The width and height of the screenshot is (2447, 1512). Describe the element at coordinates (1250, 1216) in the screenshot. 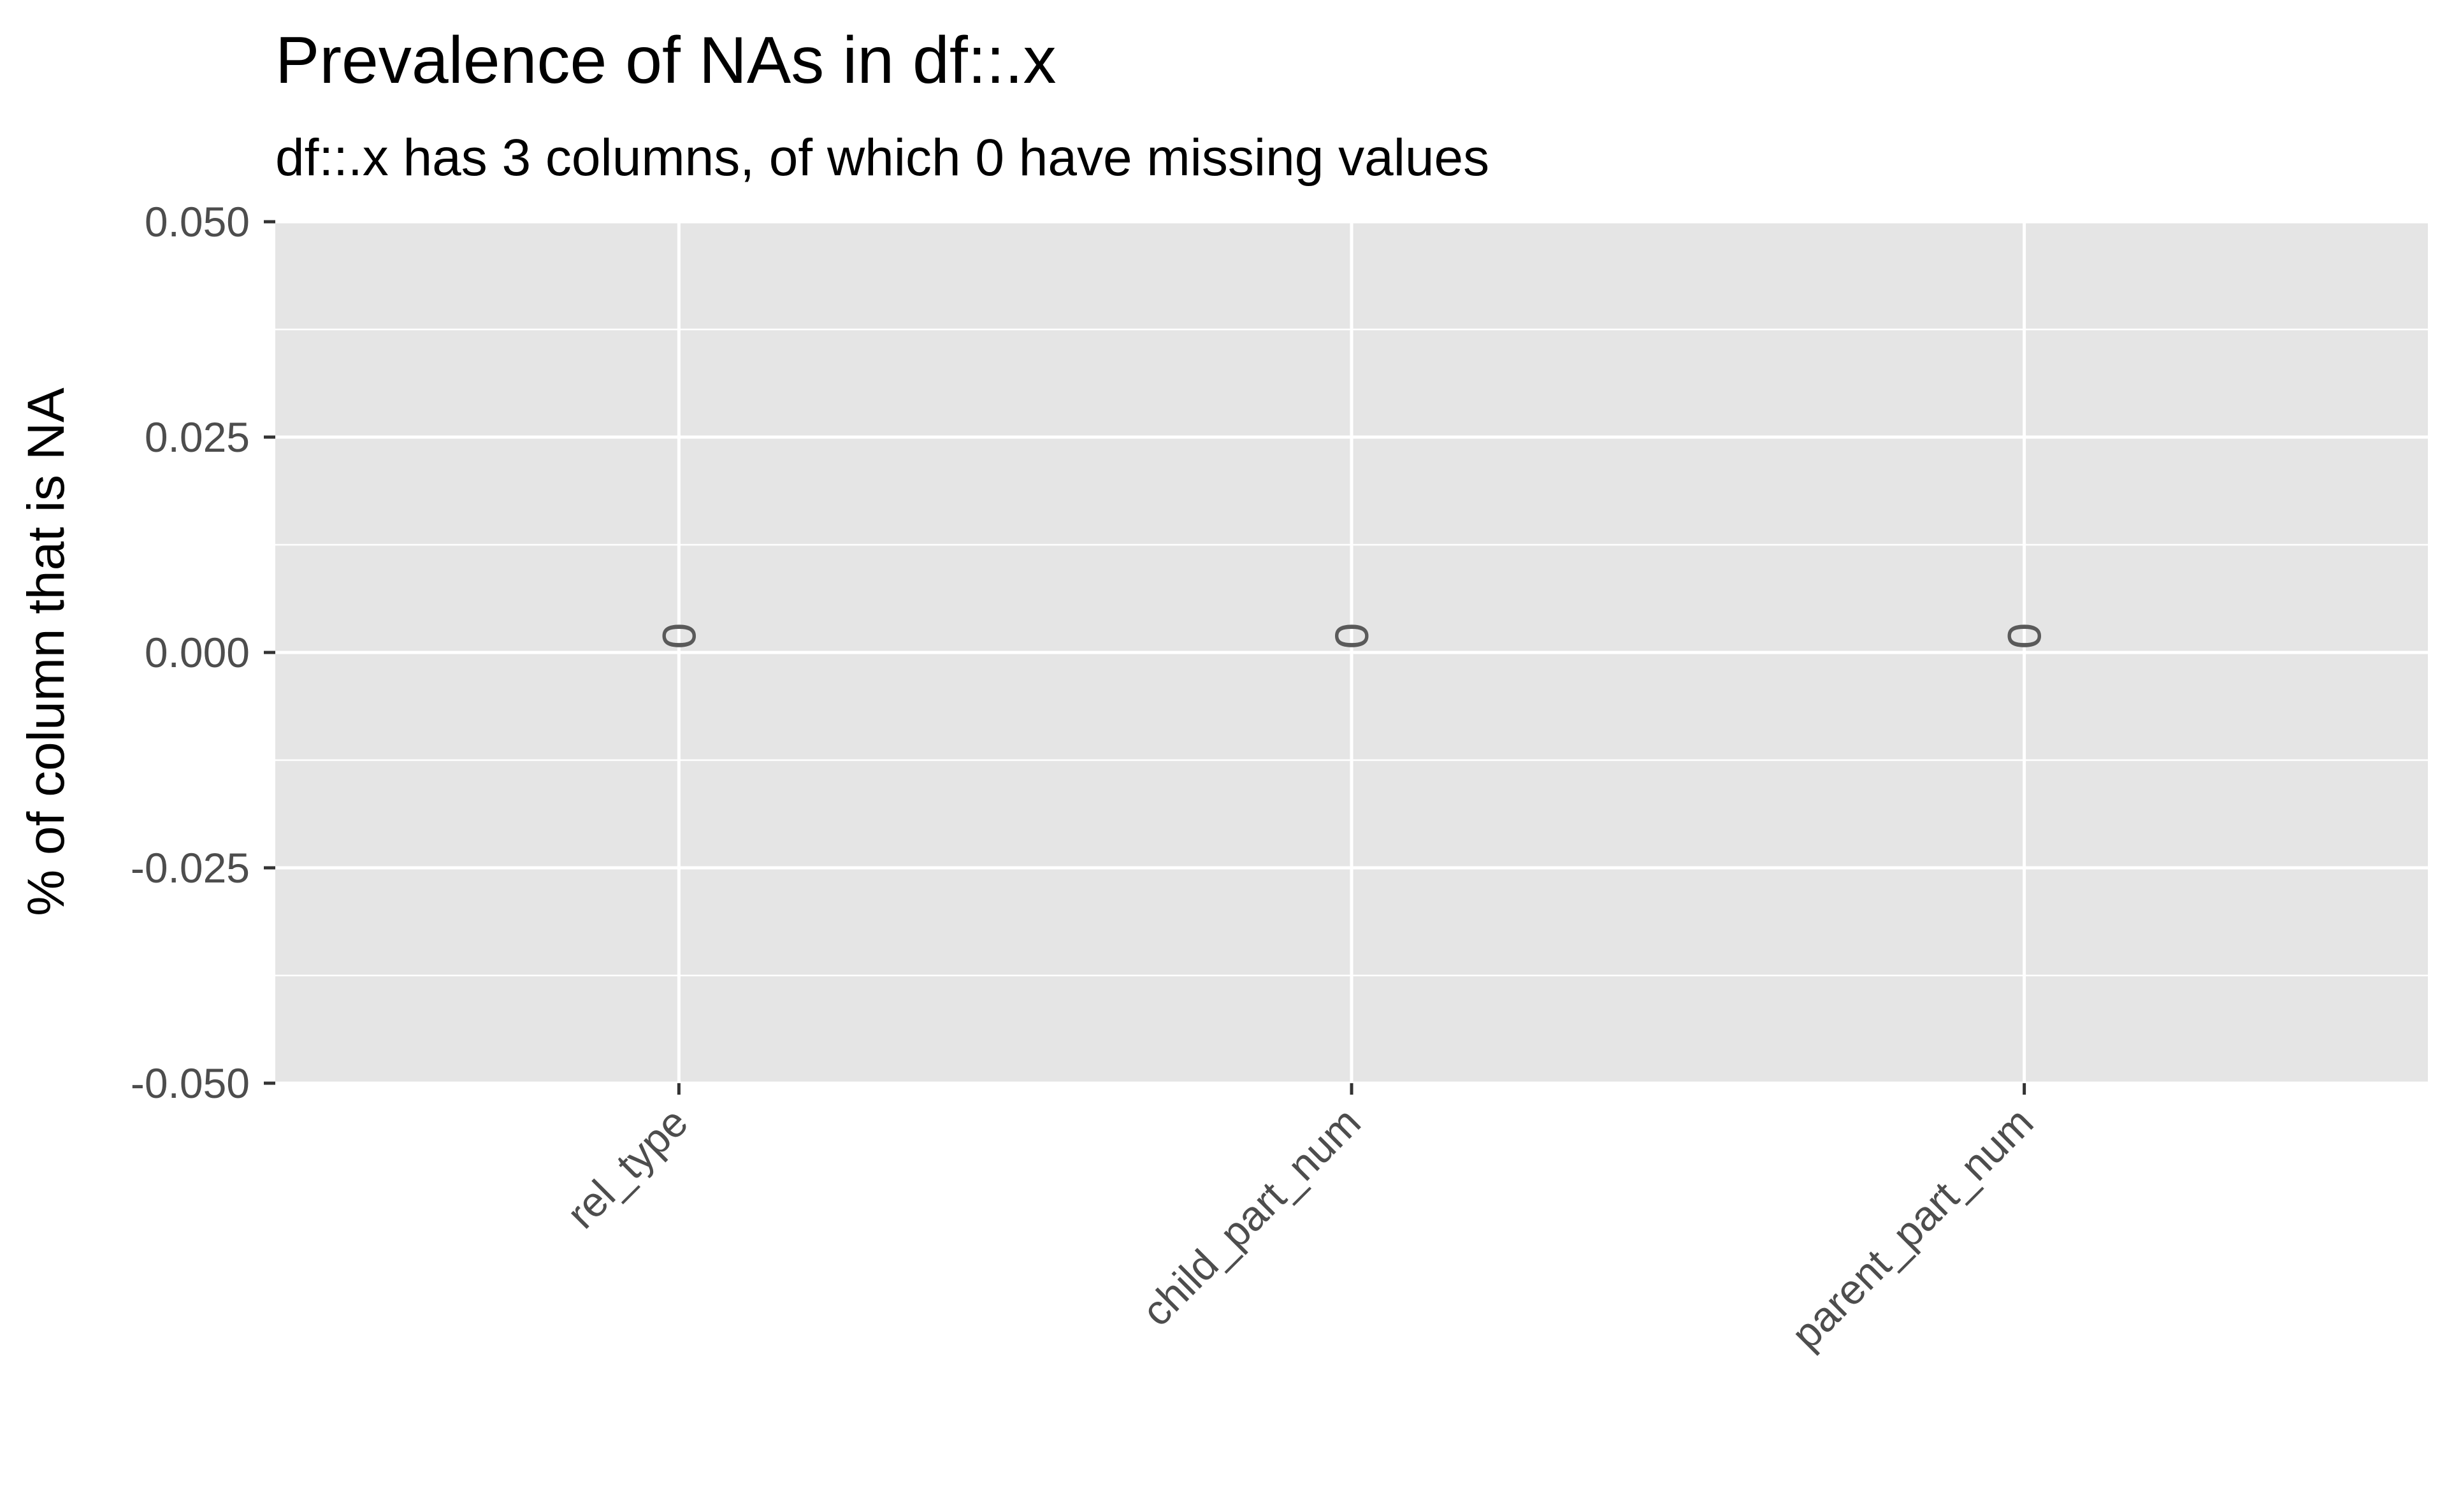

I see `x-tick-label: child_part_num` at that location.